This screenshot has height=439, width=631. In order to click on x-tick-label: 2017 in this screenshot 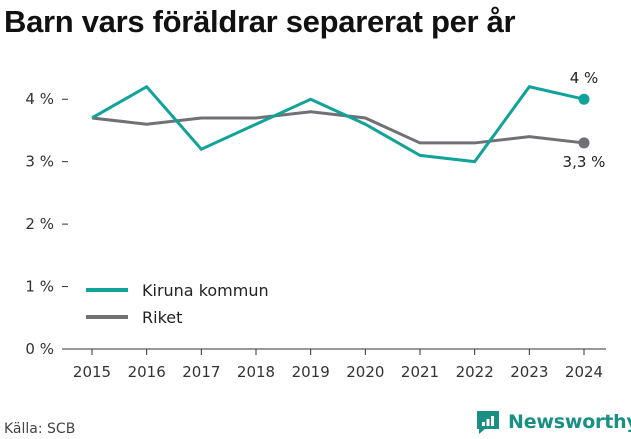, I will do `click(201, 372)`.